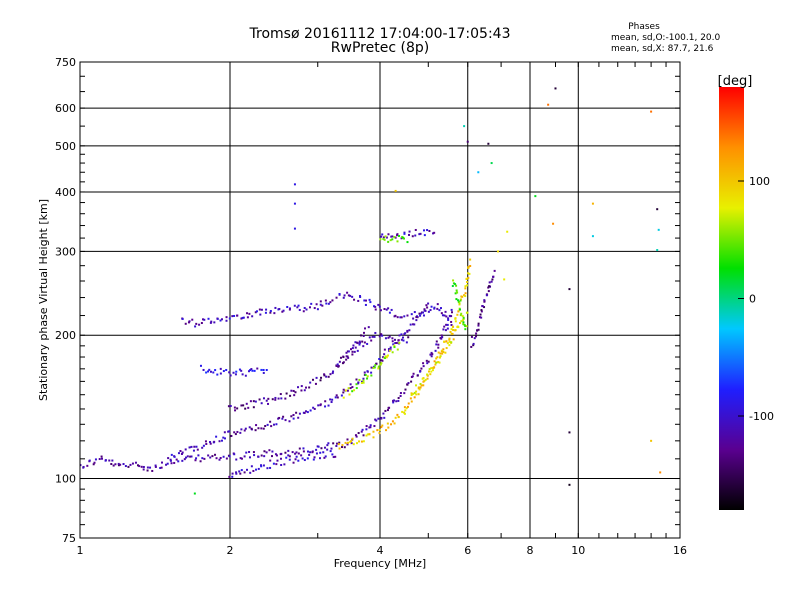  I want to click on chart-subtitle: RwPretec (8p), so click(380, 48).